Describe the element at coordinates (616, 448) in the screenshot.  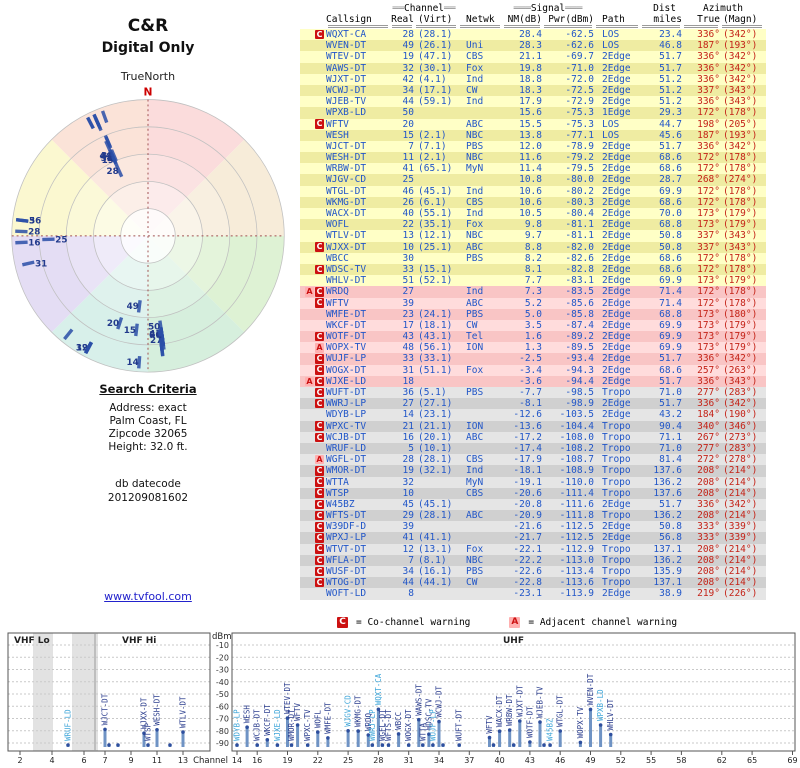
I see `cell-path: Tropo` at that location.